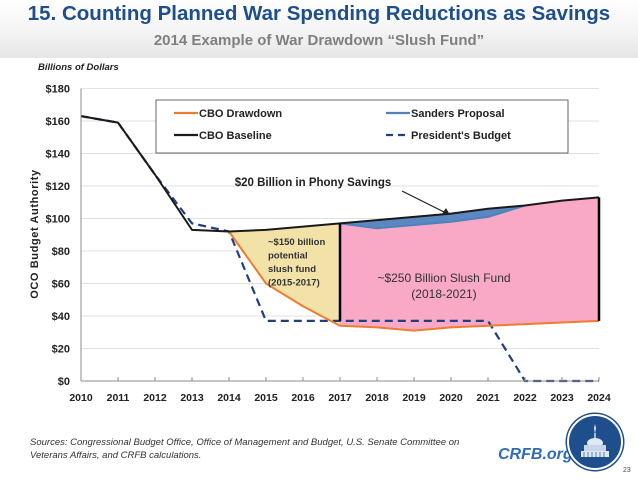 The width and height of the screenshot is (638, 479). I want to click on x-tick-label: 2013, so click(192, 398).